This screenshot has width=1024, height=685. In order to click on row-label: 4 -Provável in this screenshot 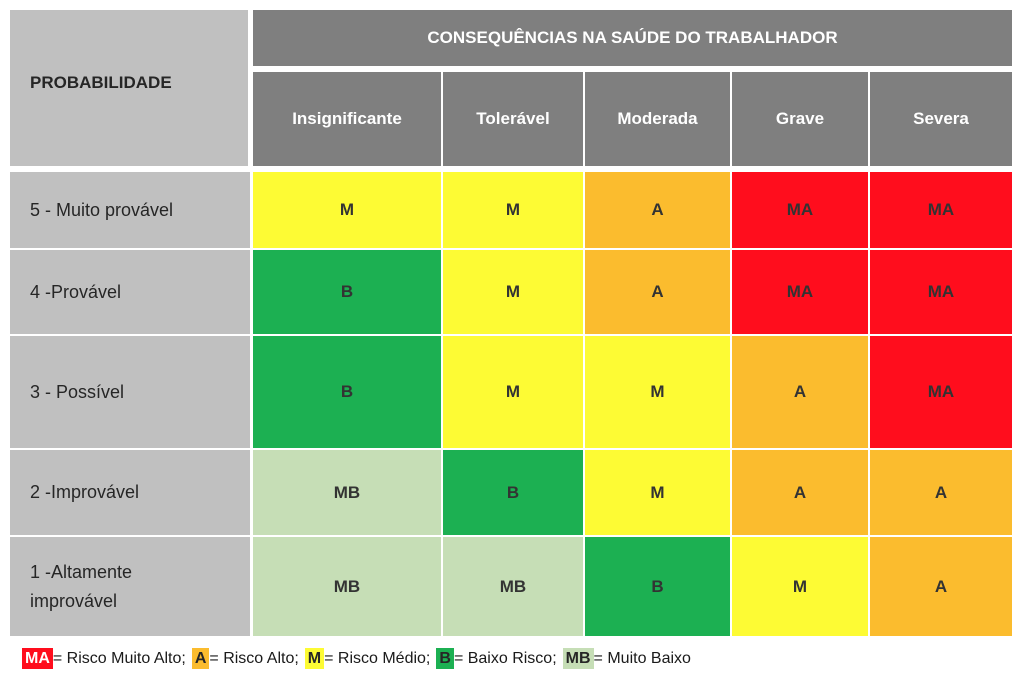, I will do `click(130, 292)`.